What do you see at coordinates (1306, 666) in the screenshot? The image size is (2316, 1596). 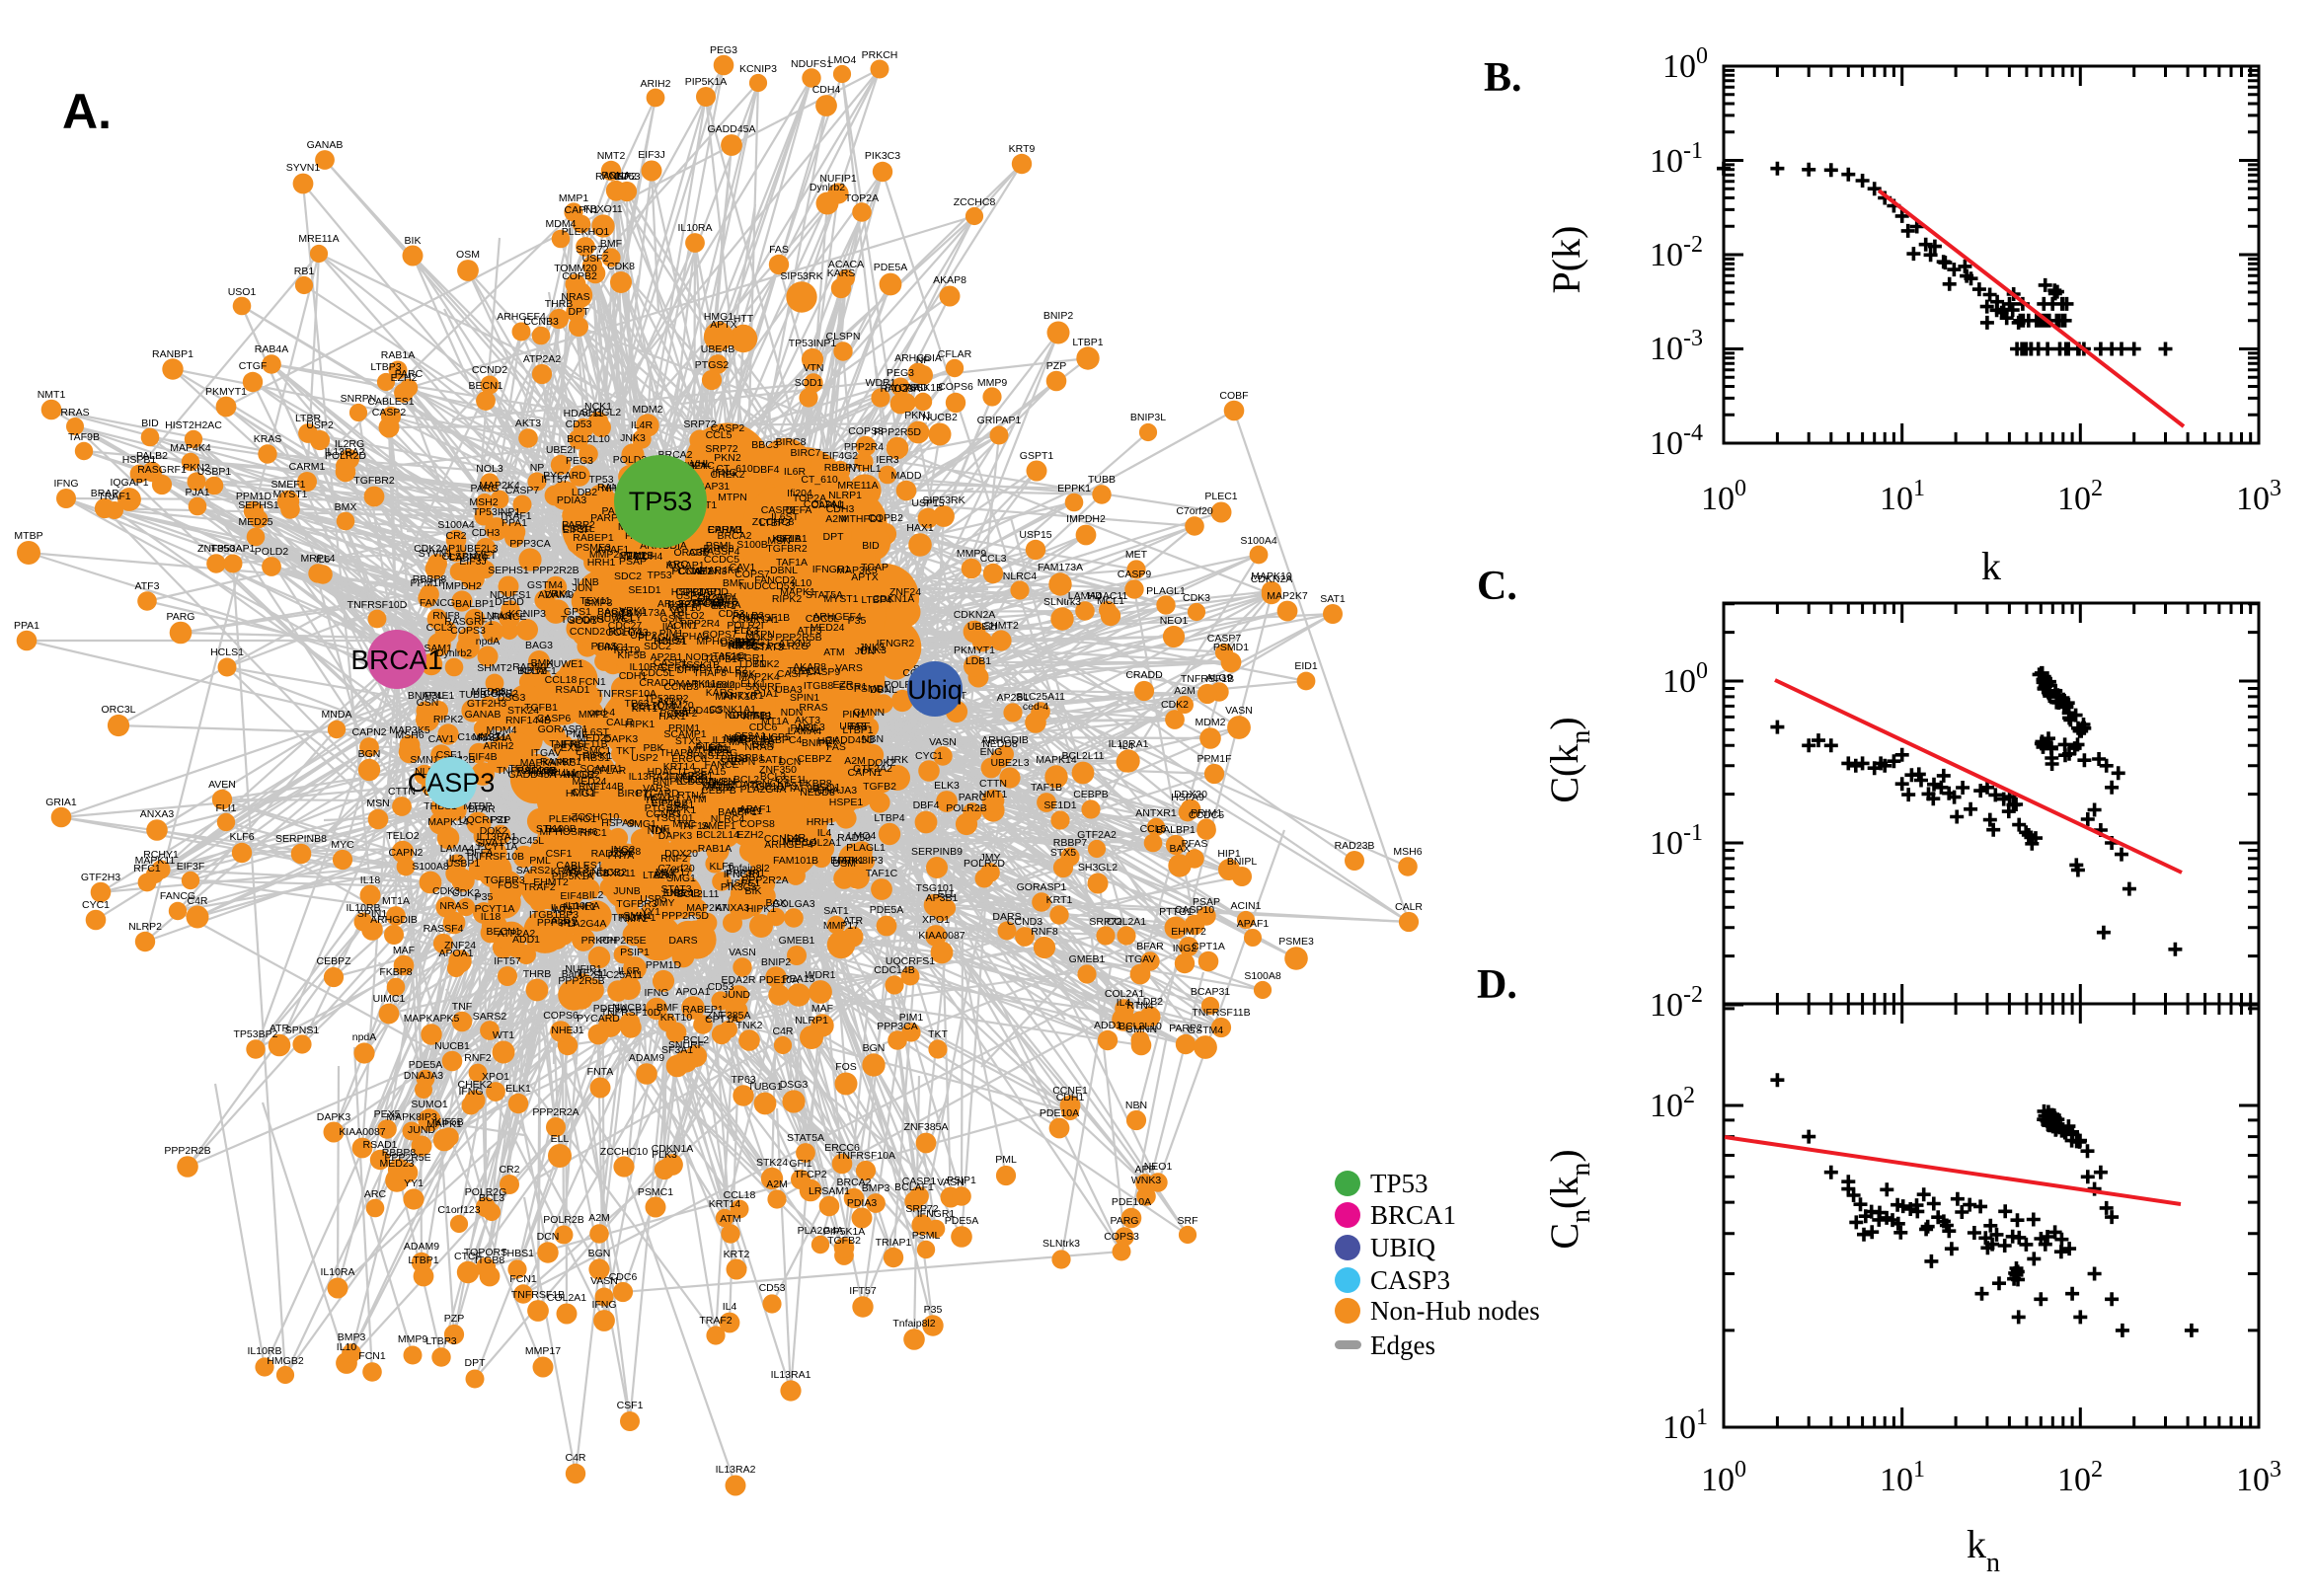 I see `svg-text: EID1` at bounding box center [1306, 666].